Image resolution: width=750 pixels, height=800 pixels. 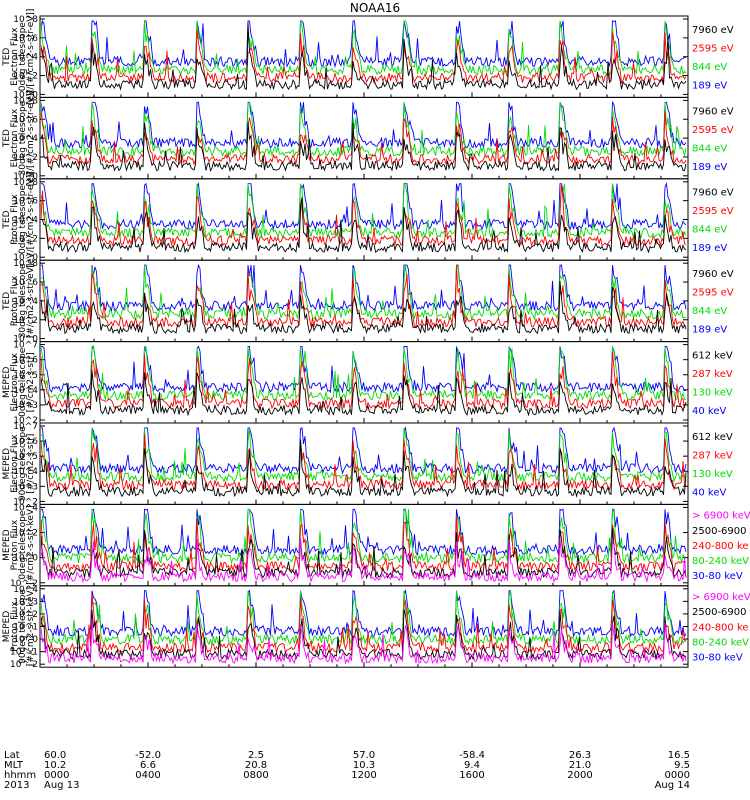 I want to click on y-tick-label: 10^8, so click(x=25, y=20).